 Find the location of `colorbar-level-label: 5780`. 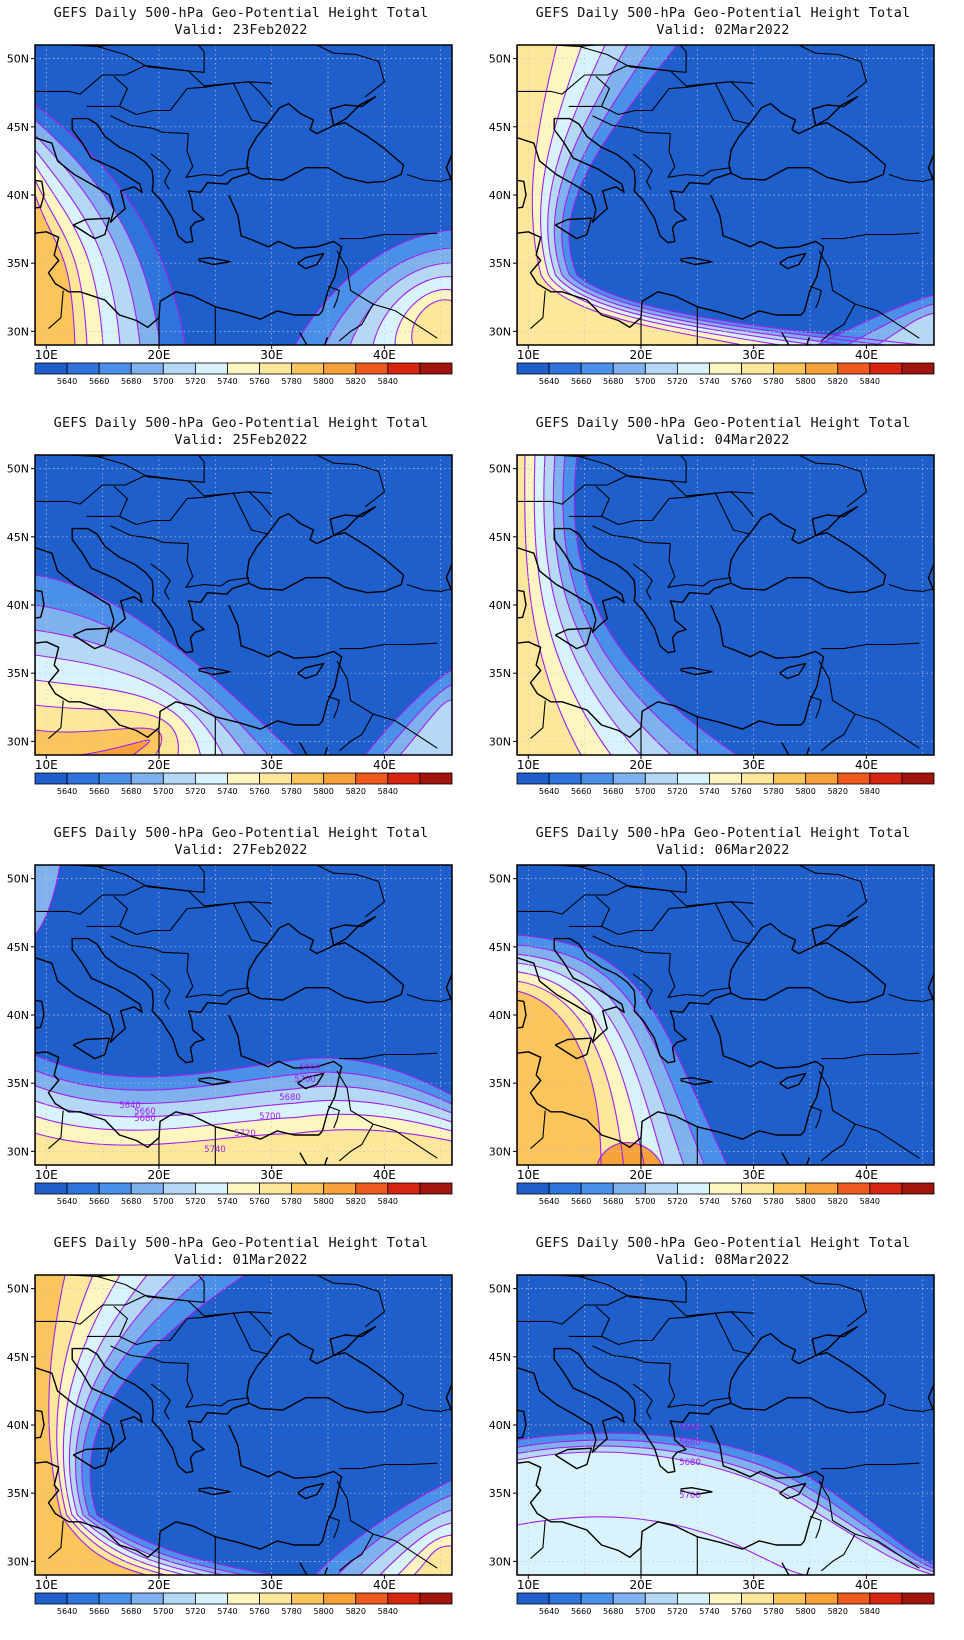

colorbar-level-label: 5780 is located at coordinates (773, 1201).